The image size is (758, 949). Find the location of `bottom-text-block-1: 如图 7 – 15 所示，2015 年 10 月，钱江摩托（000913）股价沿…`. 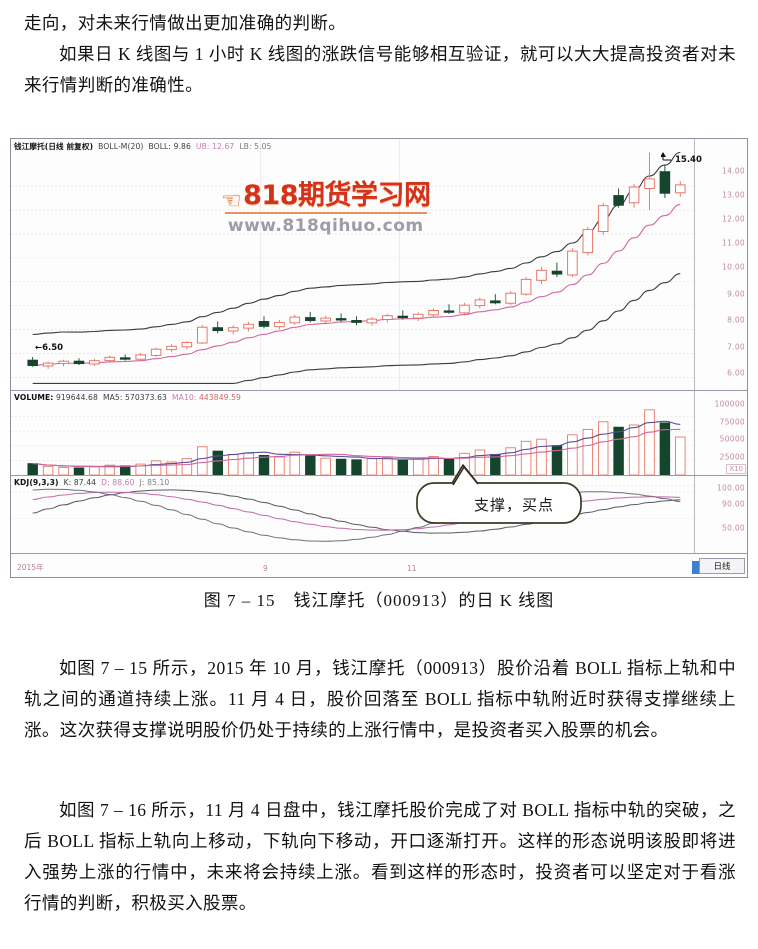

bottom-text-block-1: 如图 7 – 15 所示，2015 年 10 月，钱江摩托（000913）股价沿… is located at coordinates (380, 699).